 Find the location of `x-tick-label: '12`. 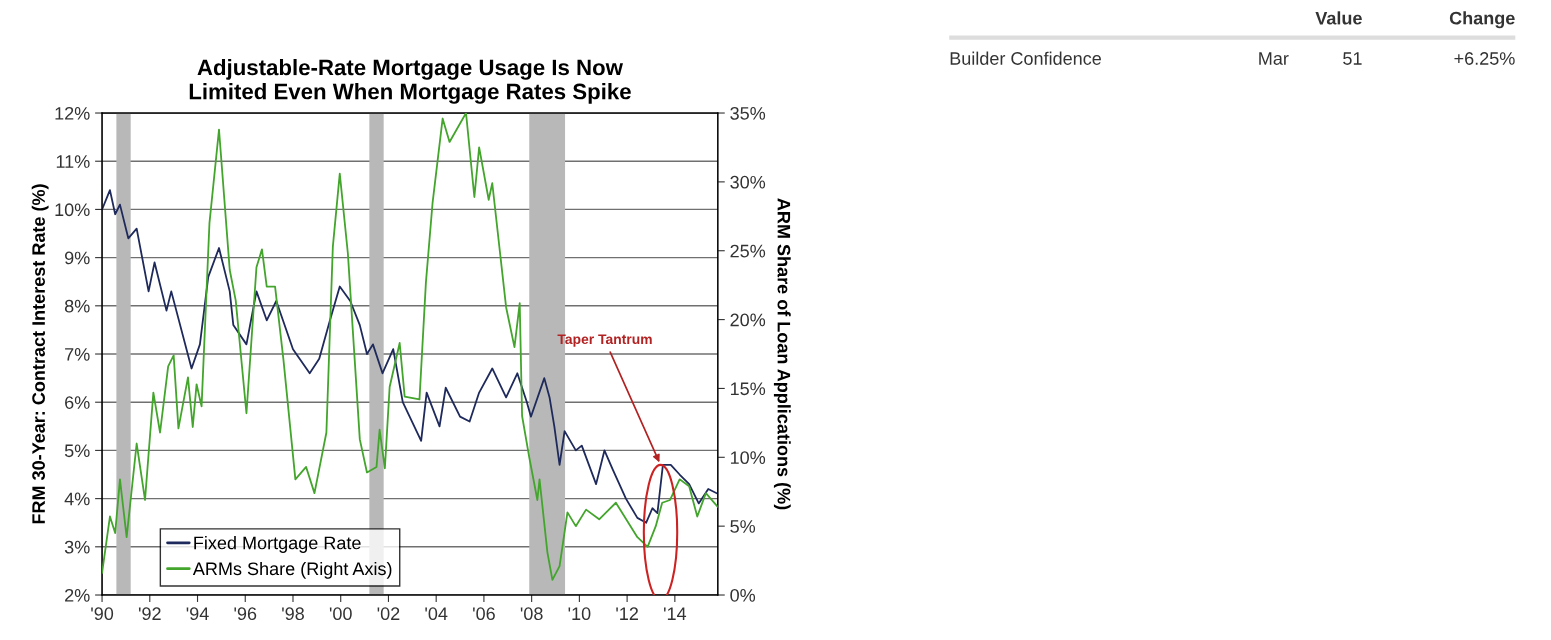

x-tick-label: '12 is located at coordinates (627, 613).